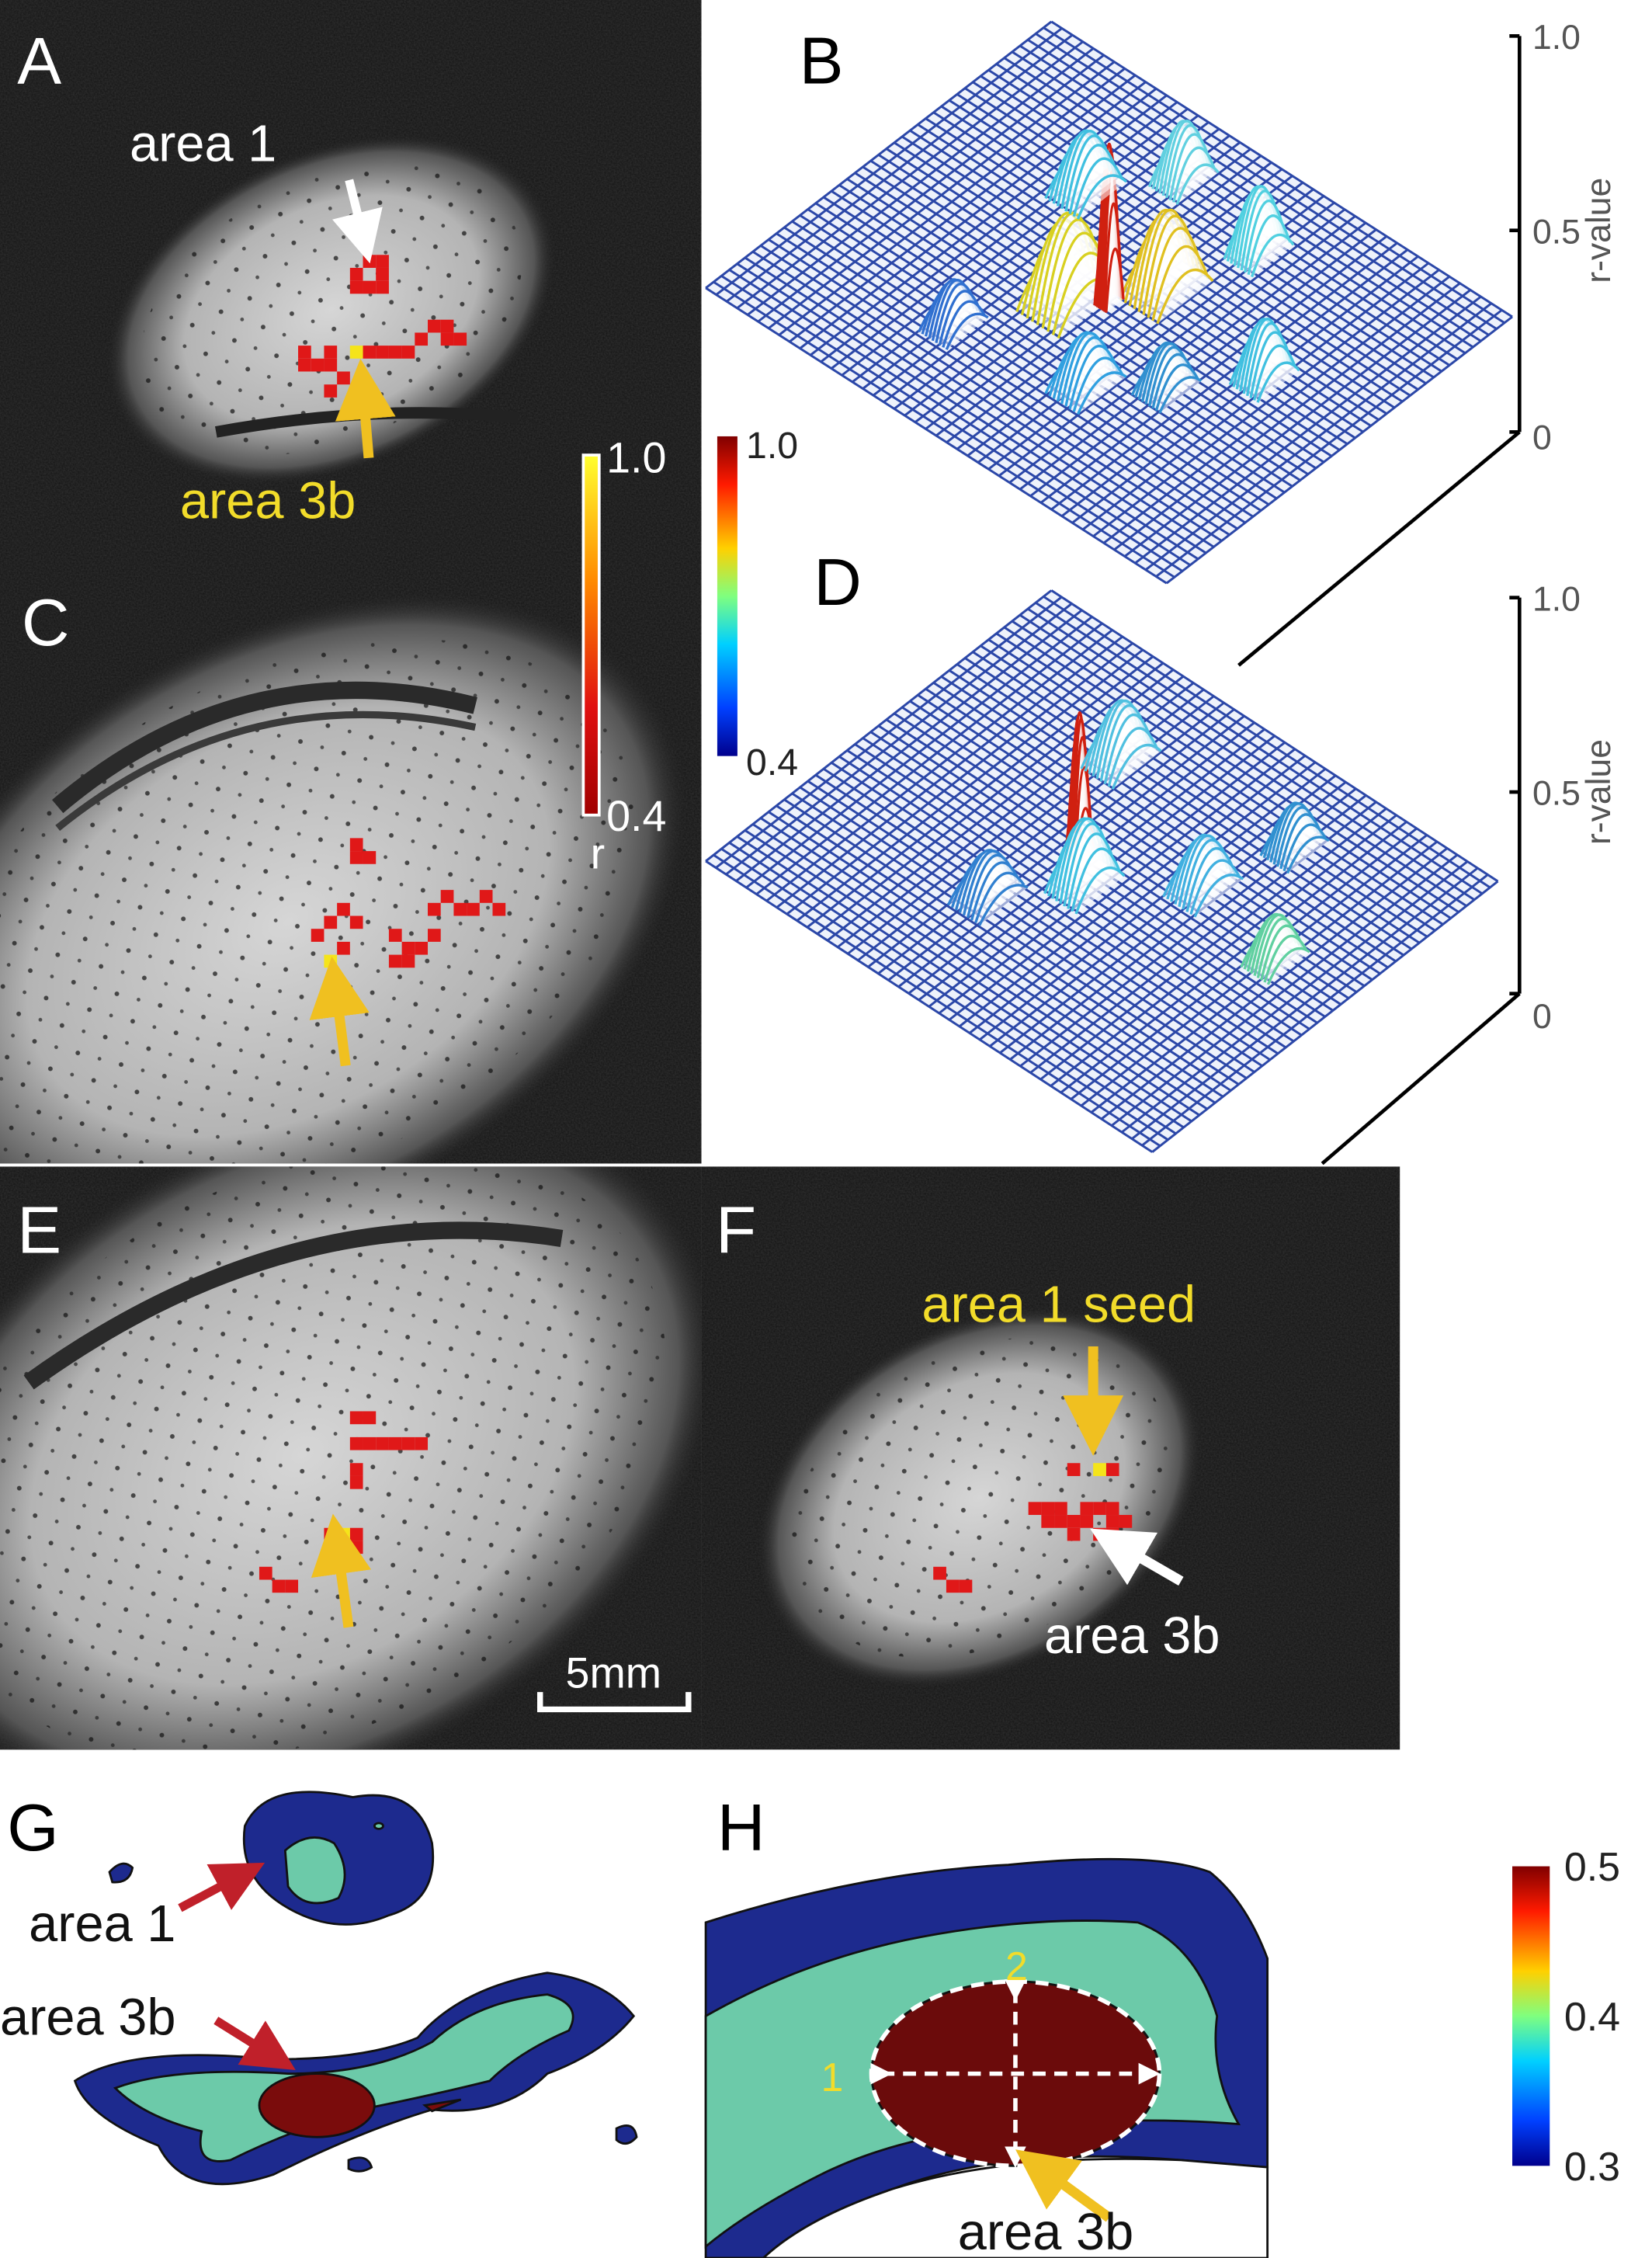  I want to click on z-axis-title: r-value, so click(1599, 792).